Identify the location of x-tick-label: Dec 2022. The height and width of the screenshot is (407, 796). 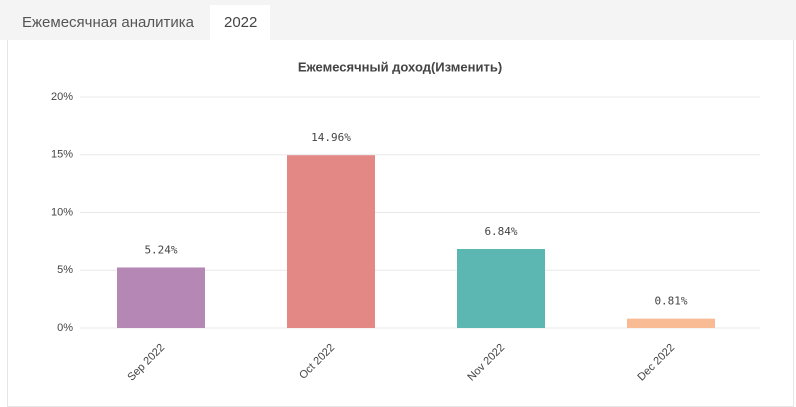
(656, 363).